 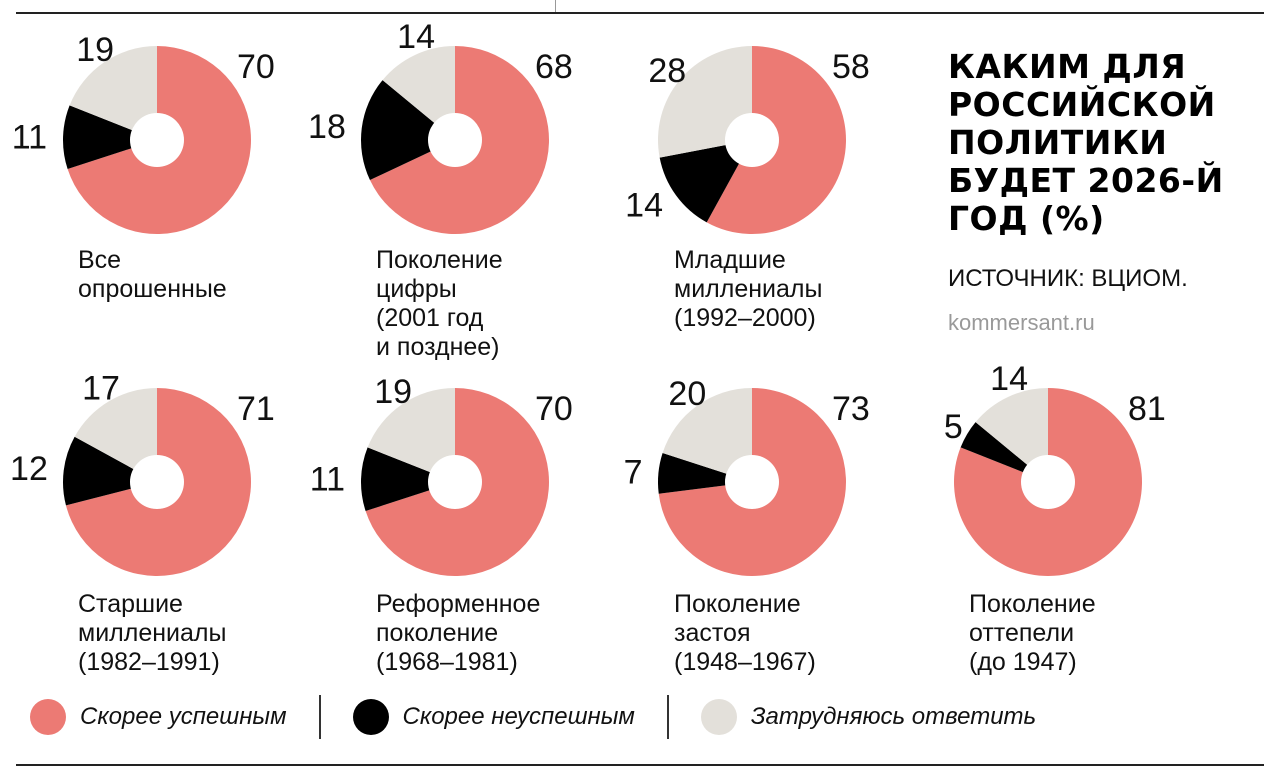 What do you see at coordinates (1147, 409) in the screenshot?
I see `value-label-success: 81` at bounding box center [1147, 409].